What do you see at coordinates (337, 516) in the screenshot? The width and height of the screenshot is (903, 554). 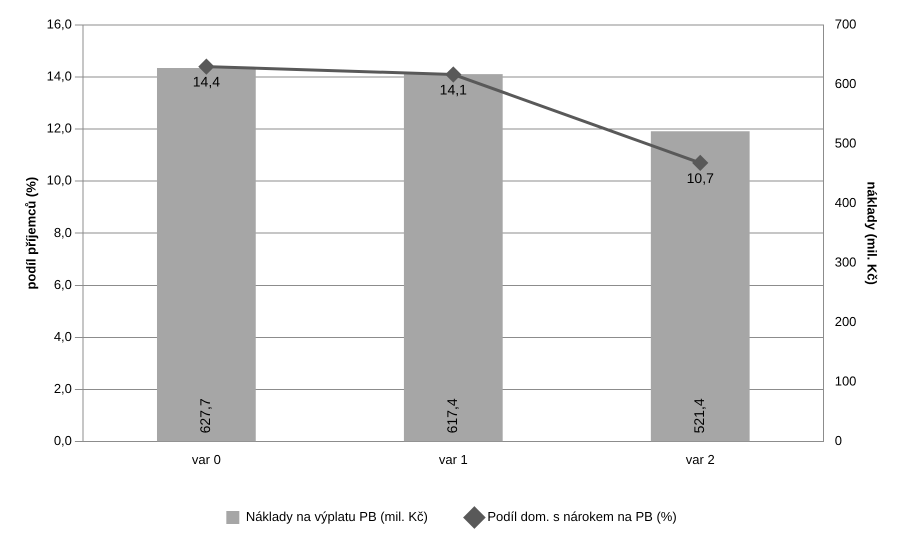 I see `legend-label: Náklady na výplatu PB (mil. Kč)` at bounding box center [337, 516].